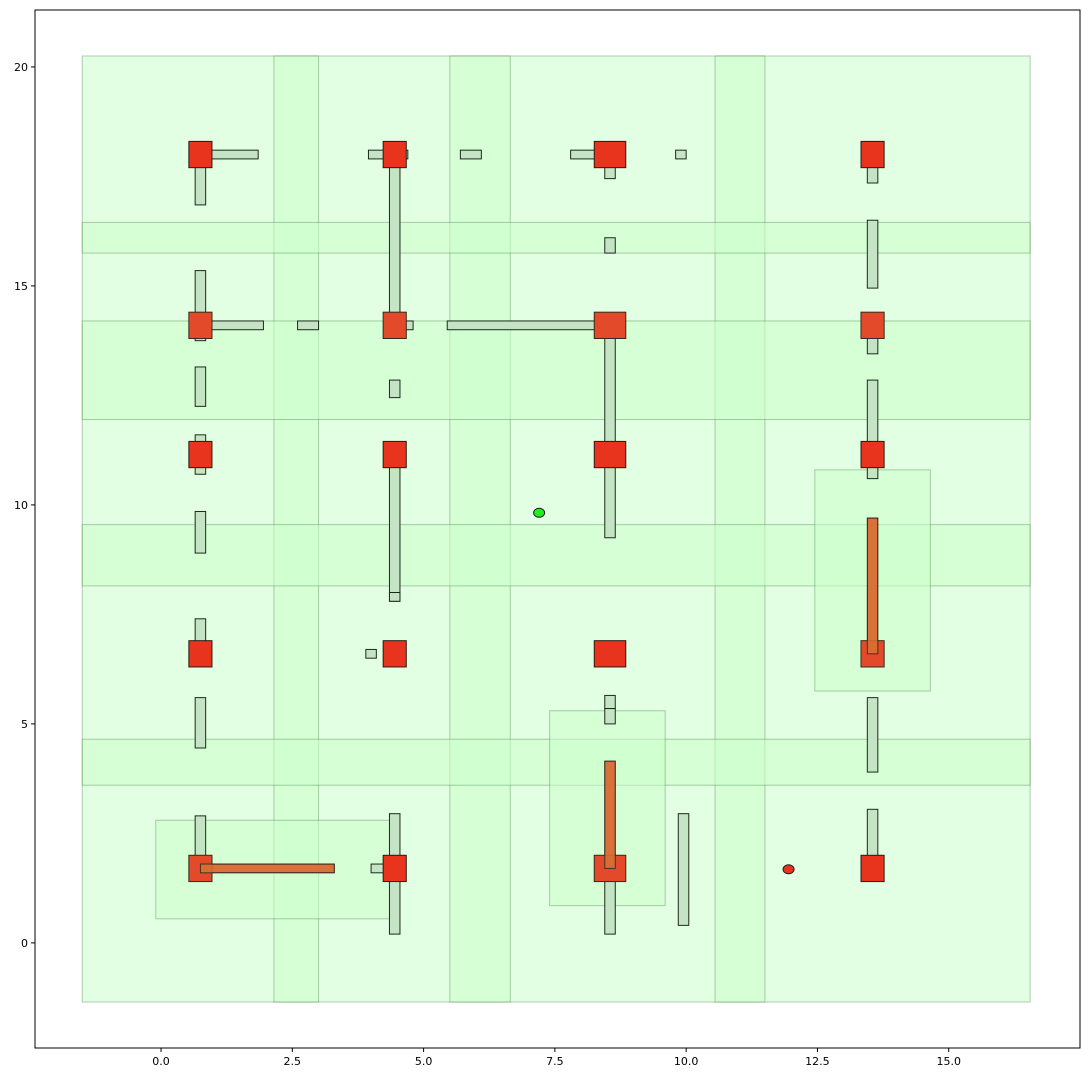 This screenshot has width=1089, height=1079. What do you see at coordinates (424, 1061) in the screenshot?
I see `x-tick-label: 5.0` at bounding box center [424, 1061].